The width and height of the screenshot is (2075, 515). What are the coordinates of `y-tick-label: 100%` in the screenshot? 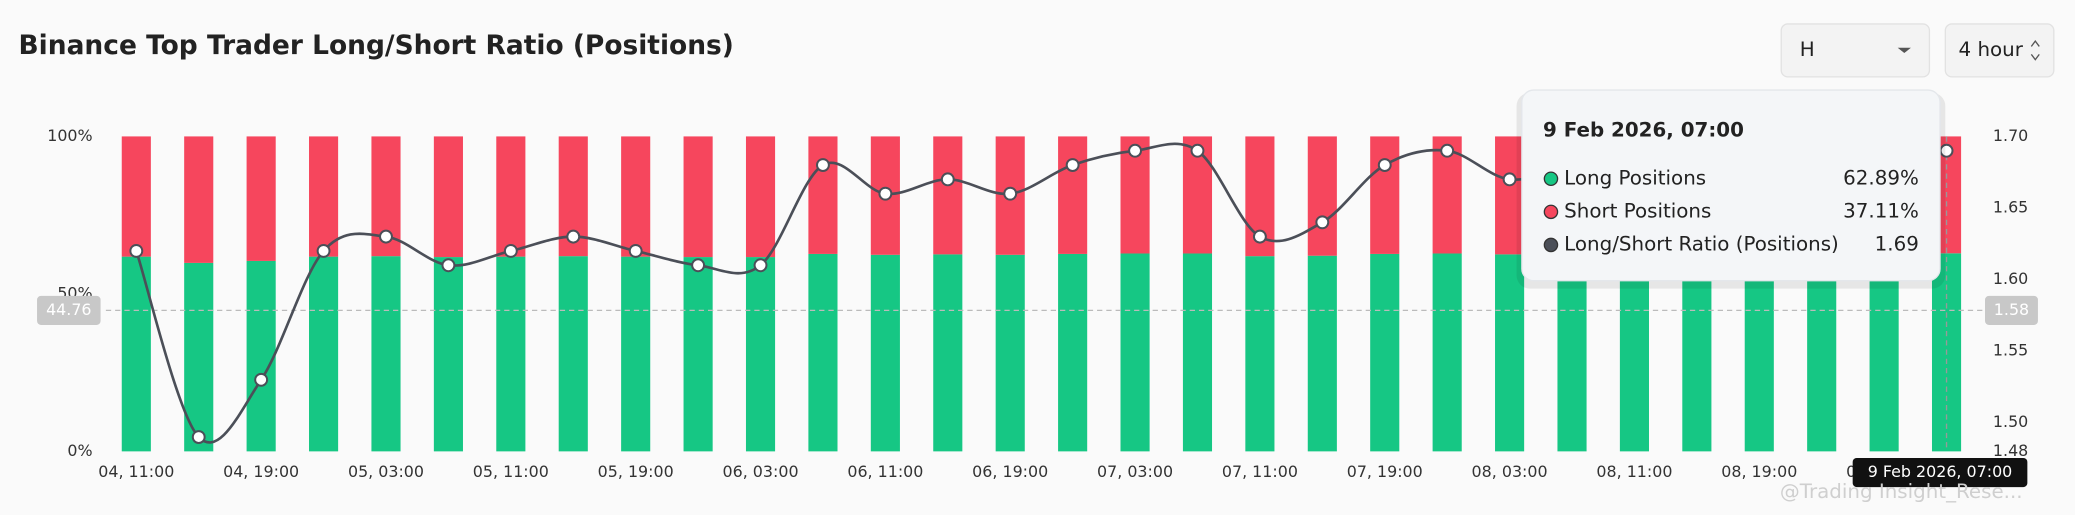 It's located at (69, 135).